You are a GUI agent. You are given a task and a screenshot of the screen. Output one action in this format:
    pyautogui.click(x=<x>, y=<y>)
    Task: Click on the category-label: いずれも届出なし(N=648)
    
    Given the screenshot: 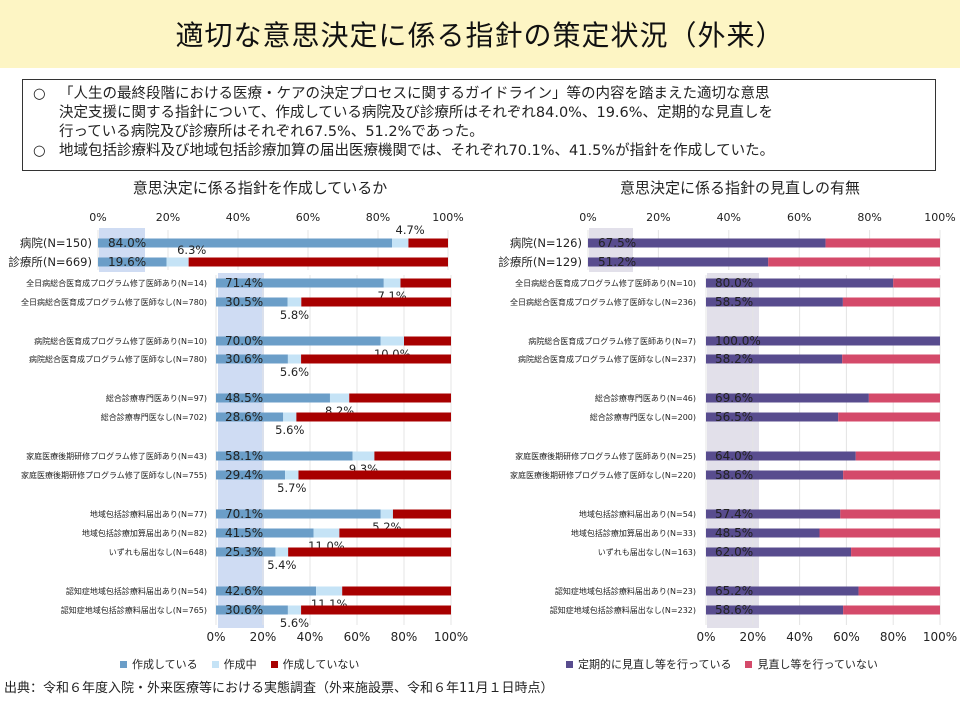 What is the action you would take?
    pyautogui.click(x=158, y=552)
    